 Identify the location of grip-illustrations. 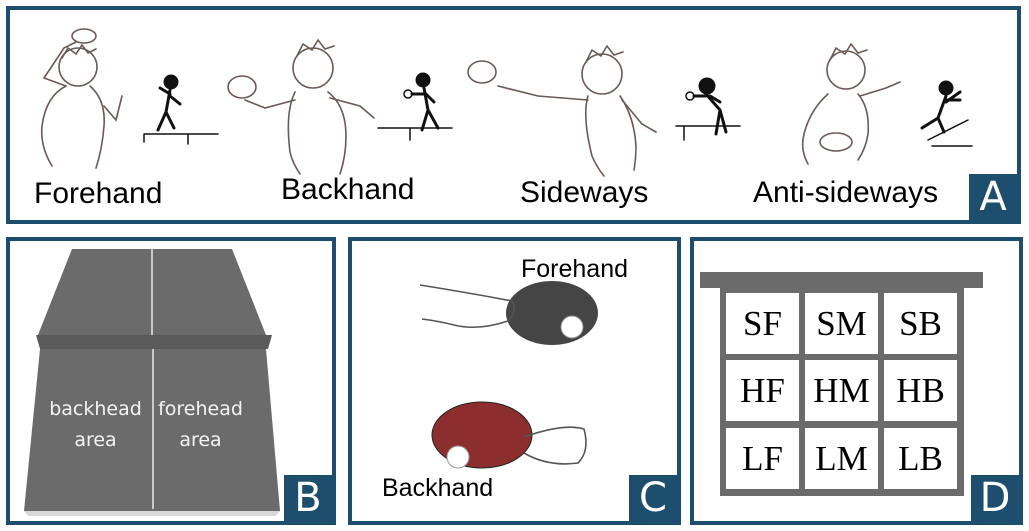
(508, 375).